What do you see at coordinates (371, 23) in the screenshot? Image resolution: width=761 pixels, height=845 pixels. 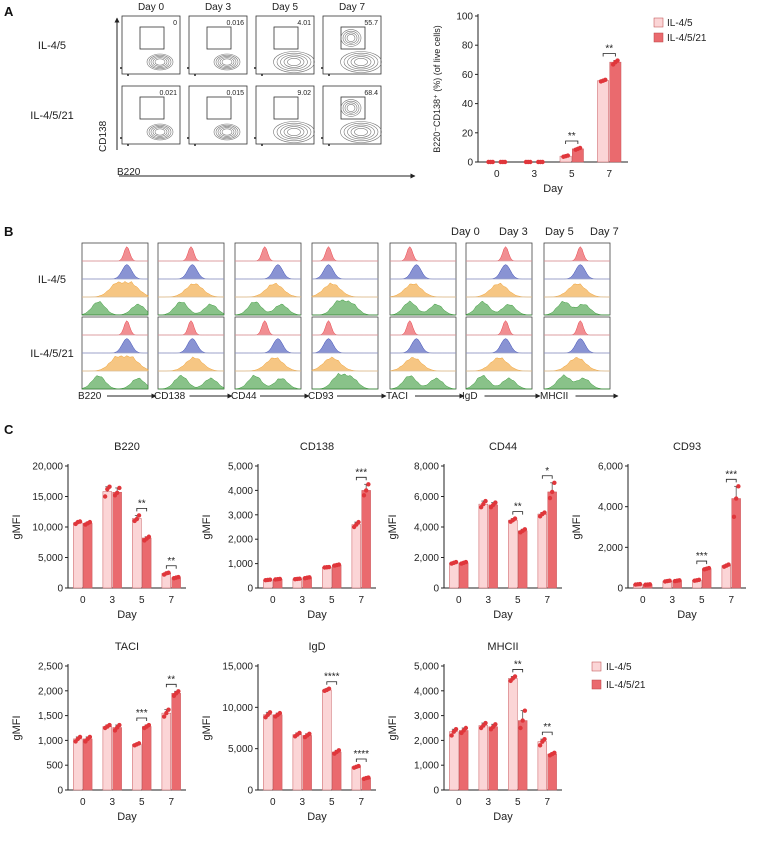 I see `flow-gate-value: 55.7` at bounding box center [371, 23].